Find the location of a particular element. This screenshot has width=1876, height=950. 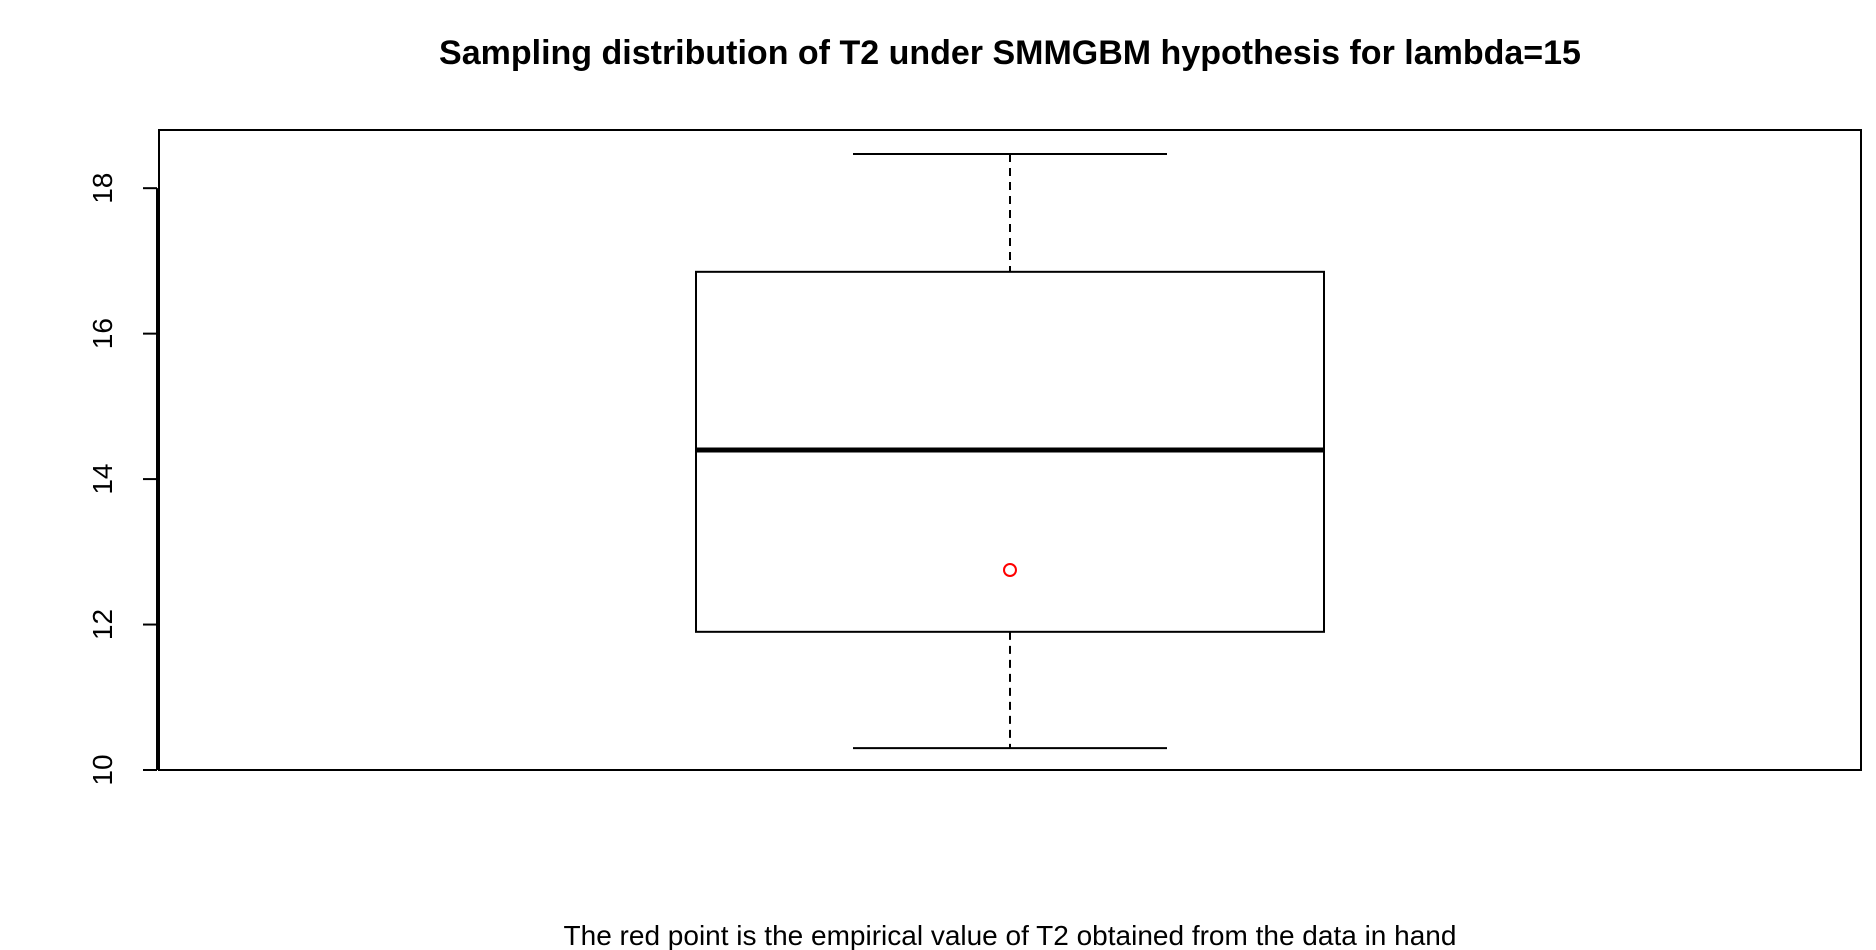

y-axis: 10 12 14 16 18 is located at coordinates (122, 479).